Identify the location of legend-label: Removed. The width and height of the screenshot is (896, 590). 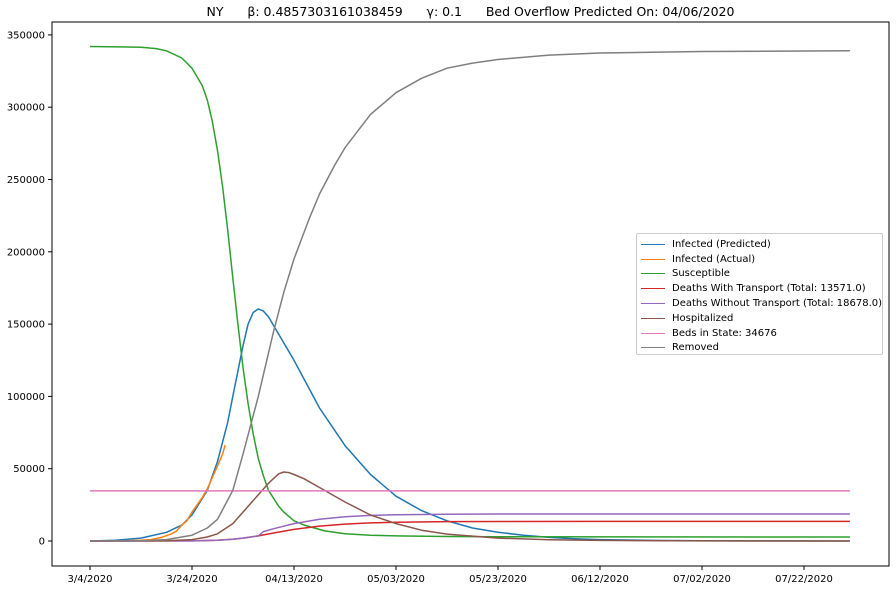
(695, 348).